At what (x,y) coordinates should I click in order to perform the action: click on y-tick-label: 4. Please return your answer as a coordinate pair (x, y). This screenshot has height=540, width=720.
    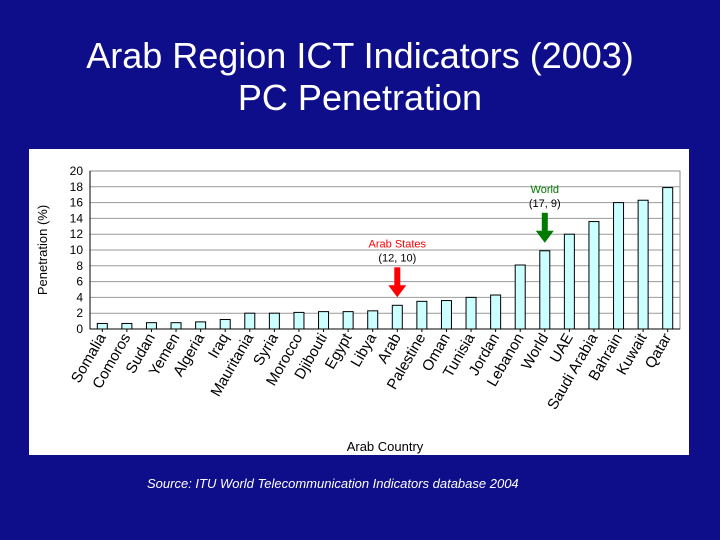
    Looking at the image, I should click on (79, 297).